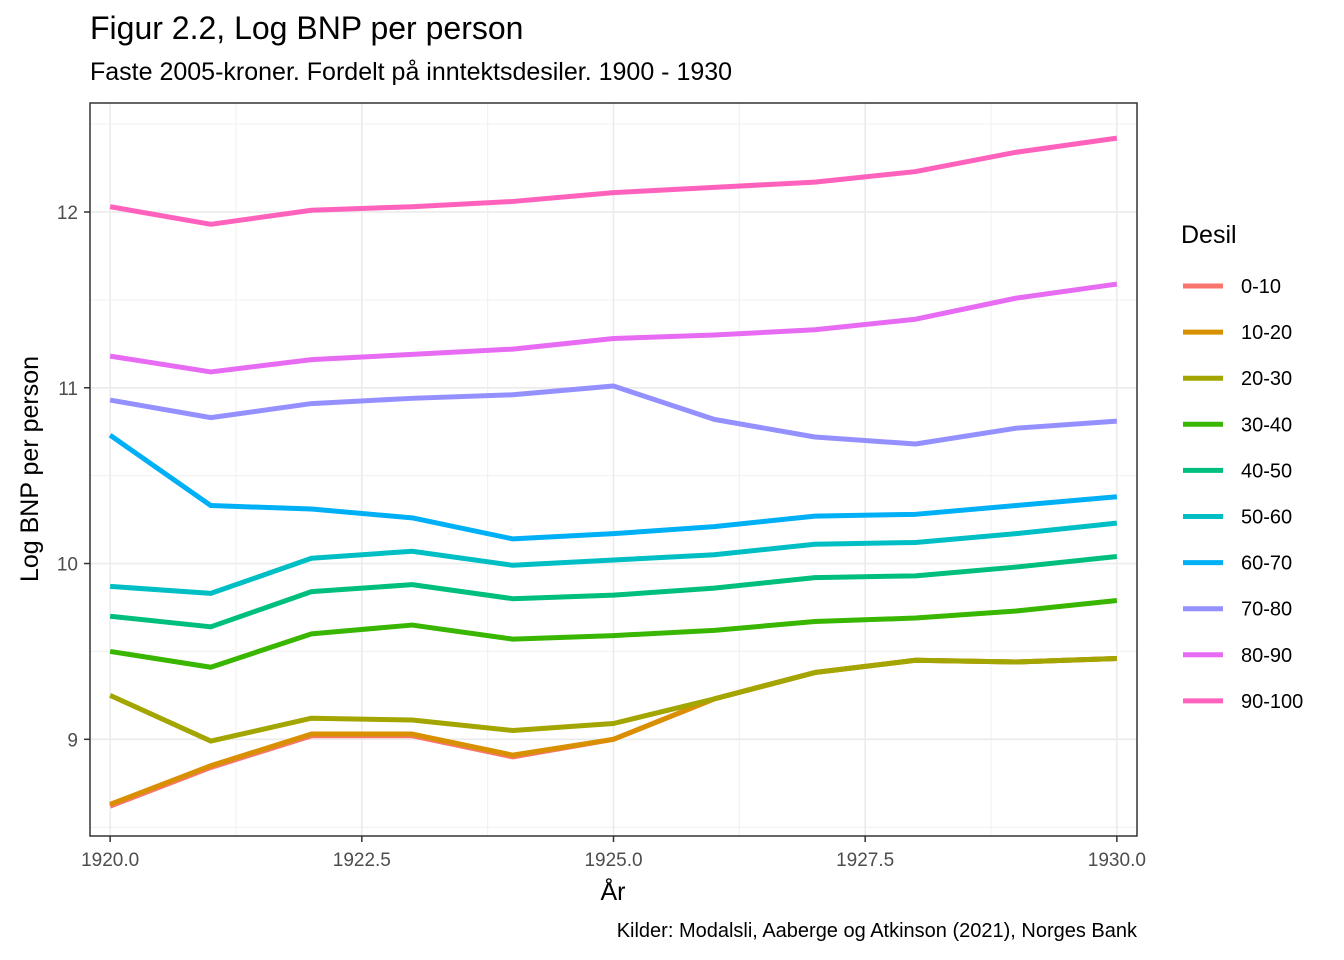 The height and width of the screenshot is (960, 1344). I want to click on x-tick-label: 1925.0, so click(613, 860).